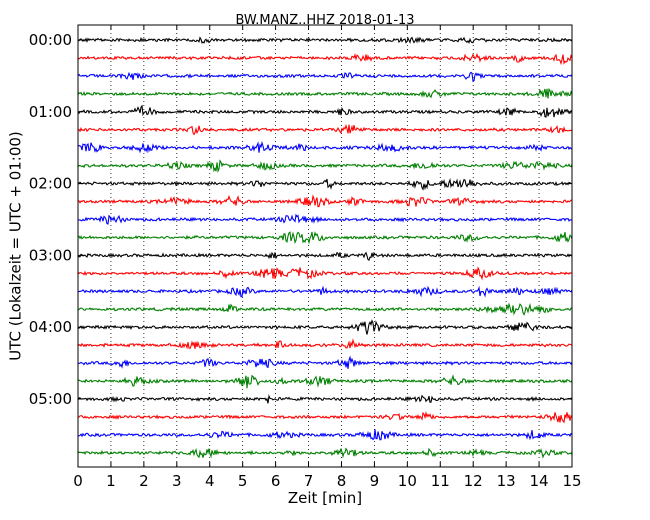  Describe the element at coordinates (210, 481) in the screenshot. I see `x-tick-label: 4` at that location.